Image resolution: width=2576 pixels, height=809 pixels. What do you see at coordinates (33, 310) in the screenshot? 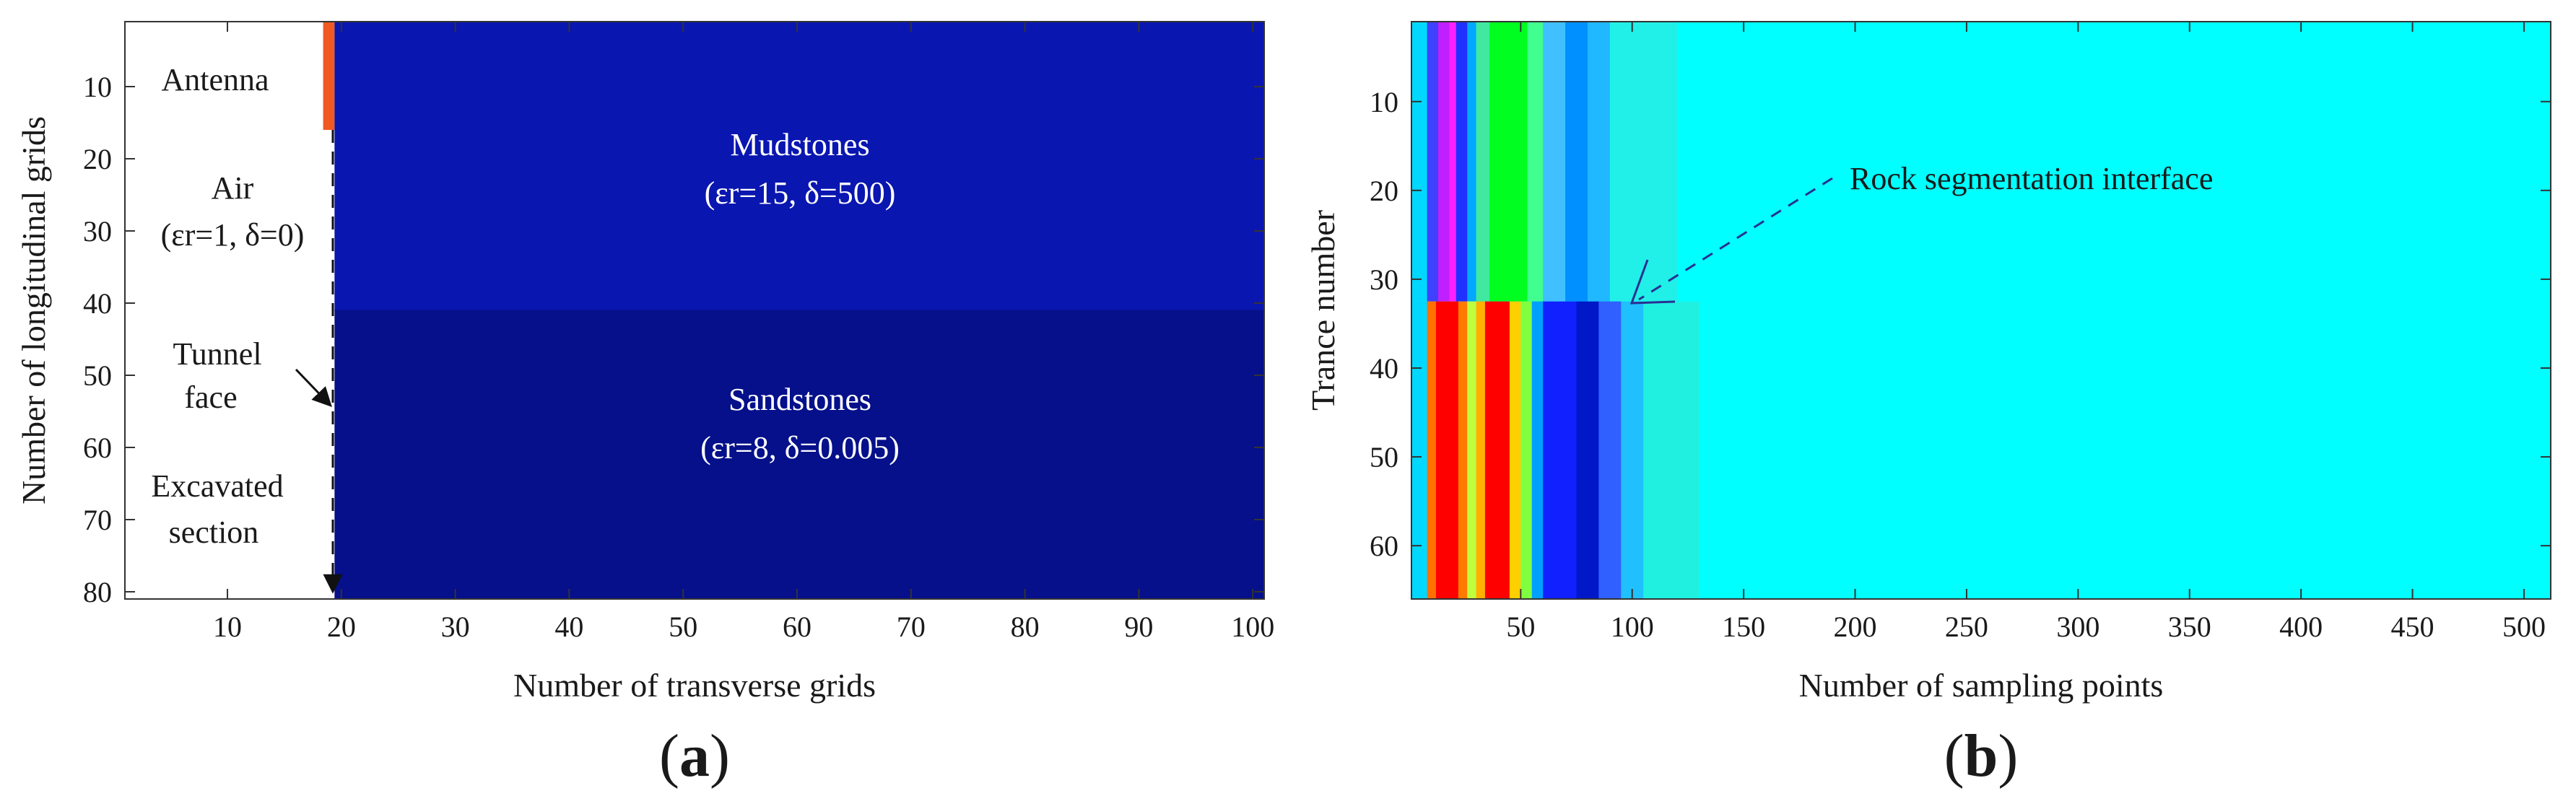
I see `a-y-axis-label: Number of longitudinal grids` at bounding box center [33, 310].